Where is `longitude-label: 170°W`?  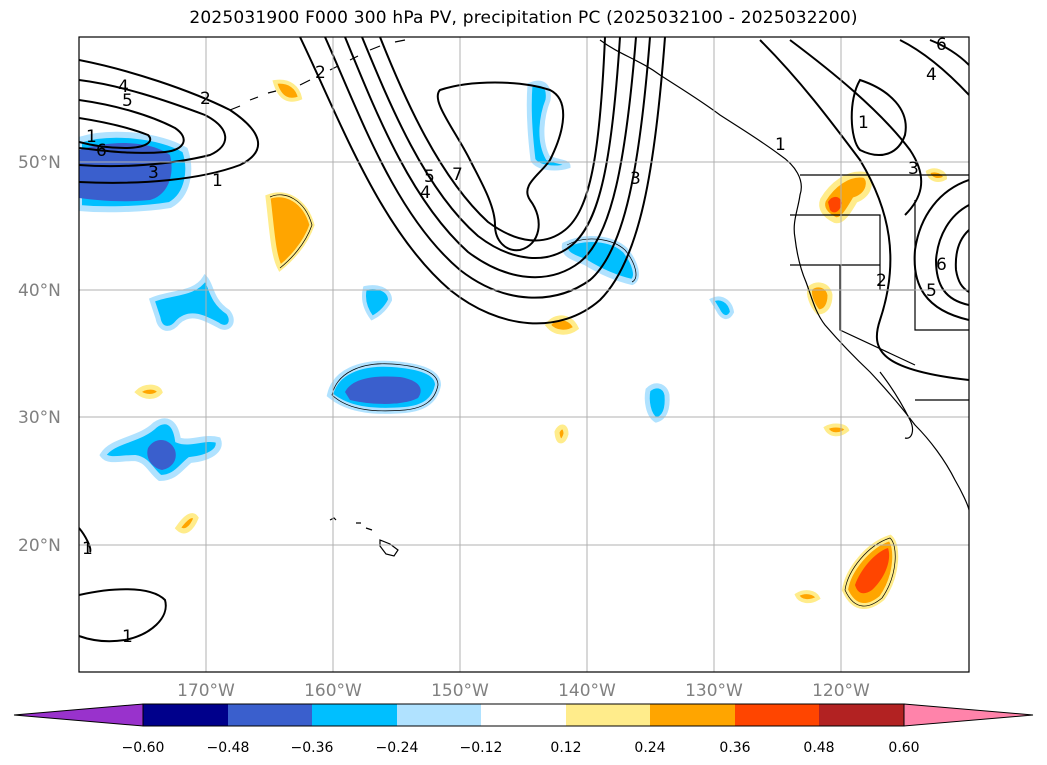
longitude-label: 170°W is located at coordinates (206, 691).